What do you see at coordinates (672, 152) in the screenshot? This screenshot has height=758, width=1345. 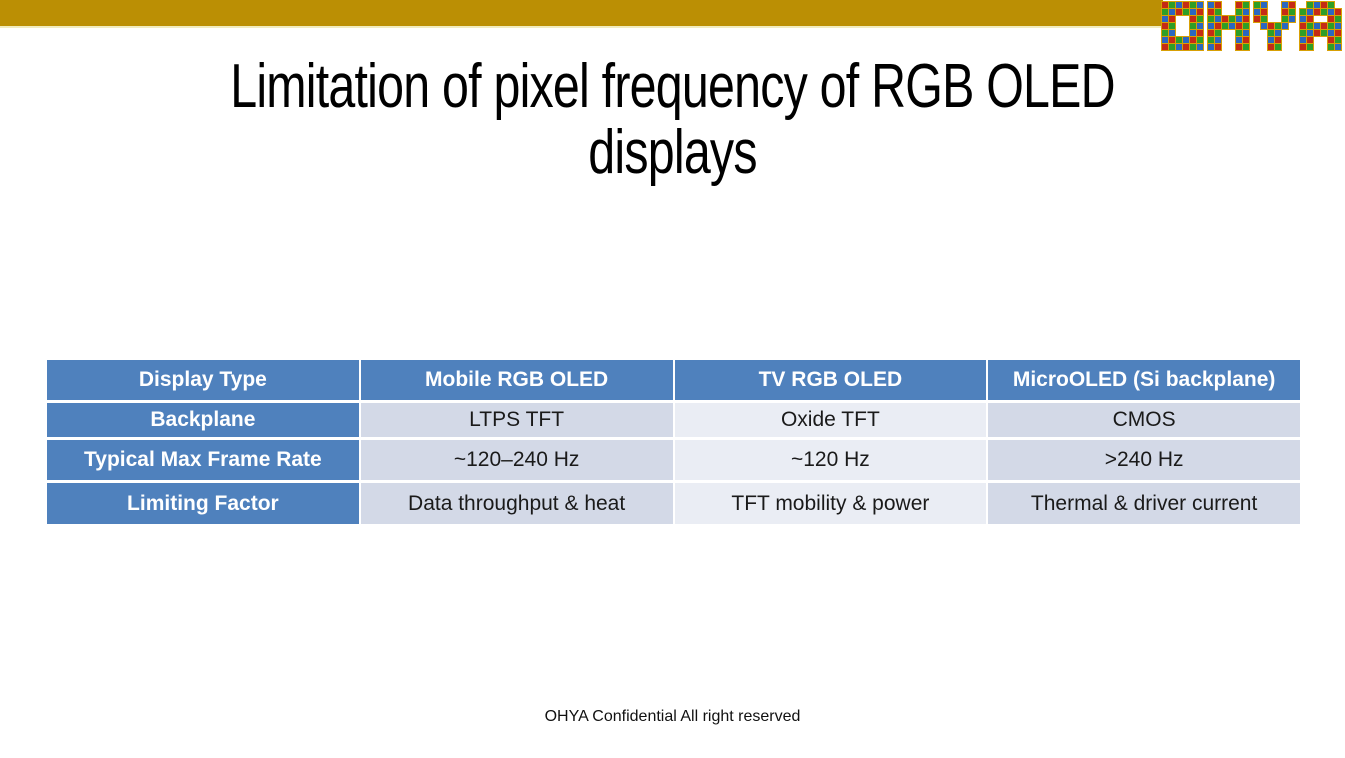 I see `slide-title-line2: displays` at bounding box center [672, 152].